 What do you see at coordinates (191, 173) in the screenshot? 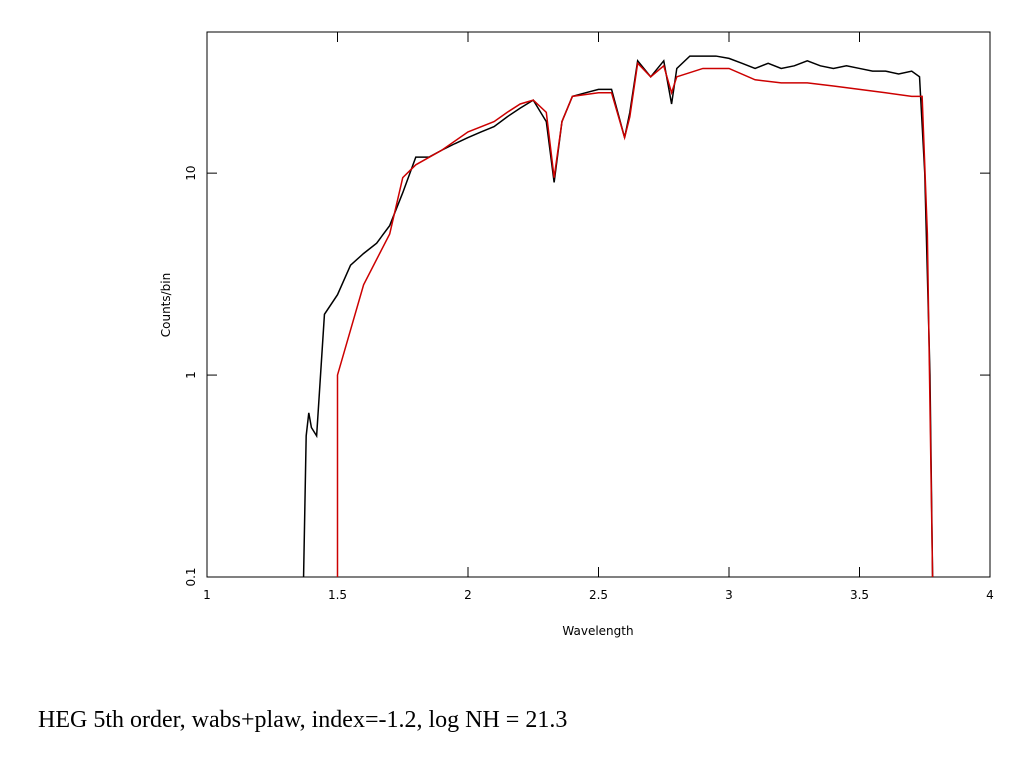
I see `y-tick-label: 10` at bounding box center [191, 173].